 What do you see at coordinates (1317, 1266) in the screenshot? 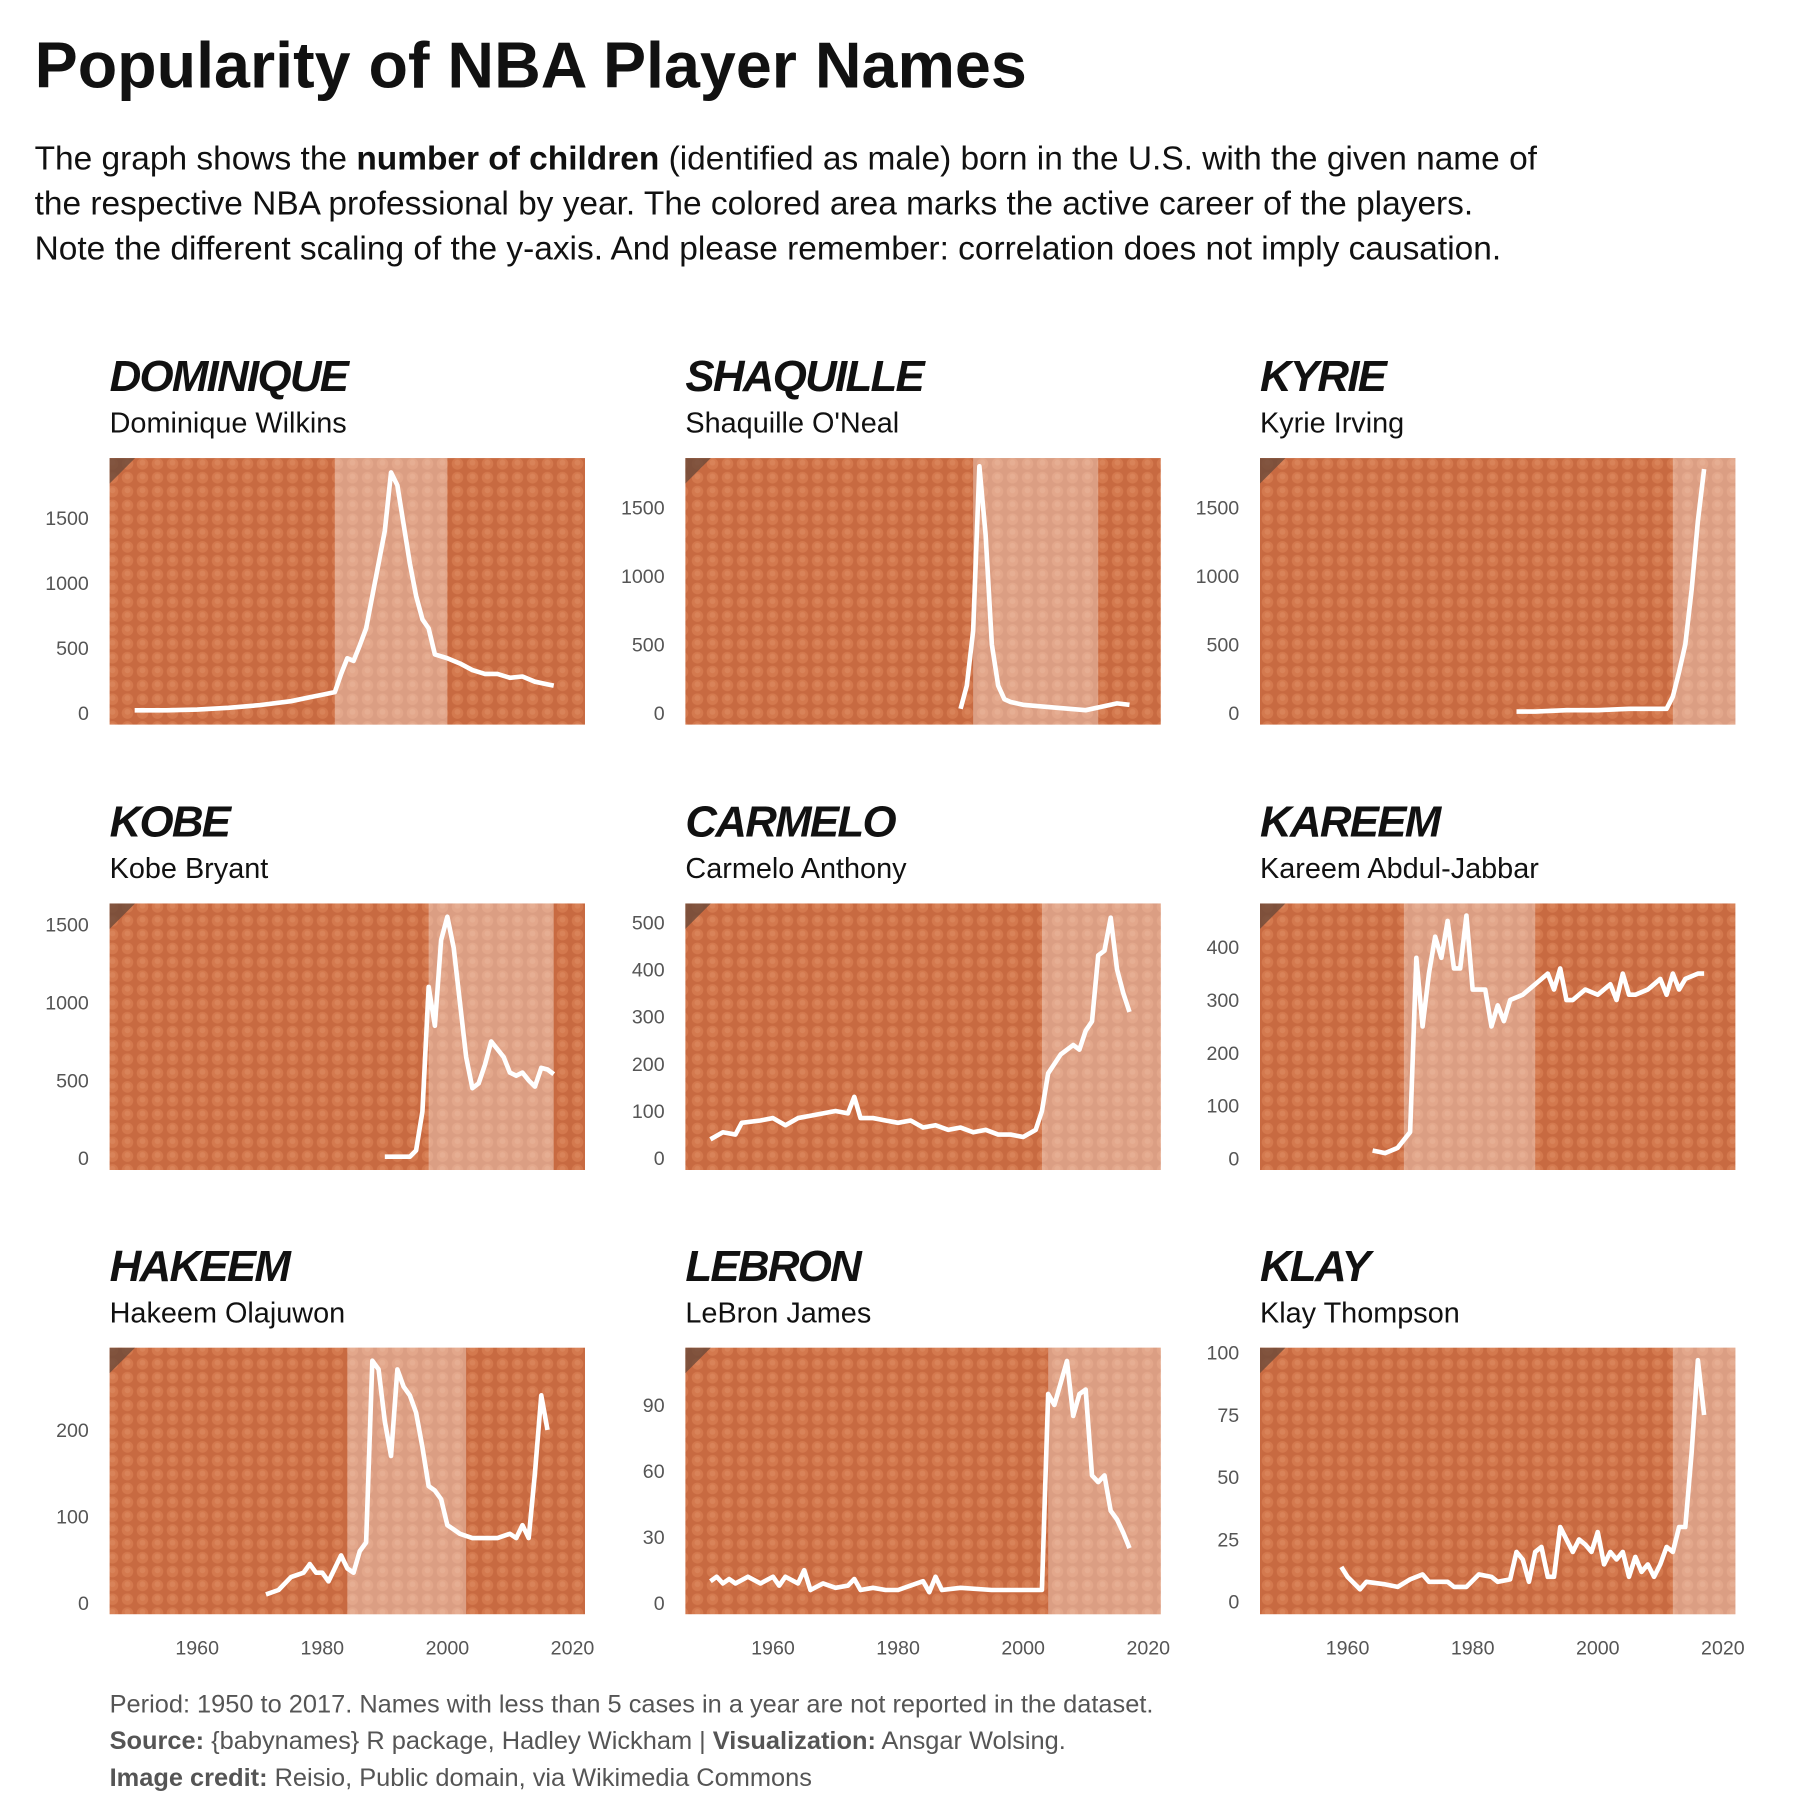
I see `panel-title: KLAY` at bounding box center [1317, 1266].